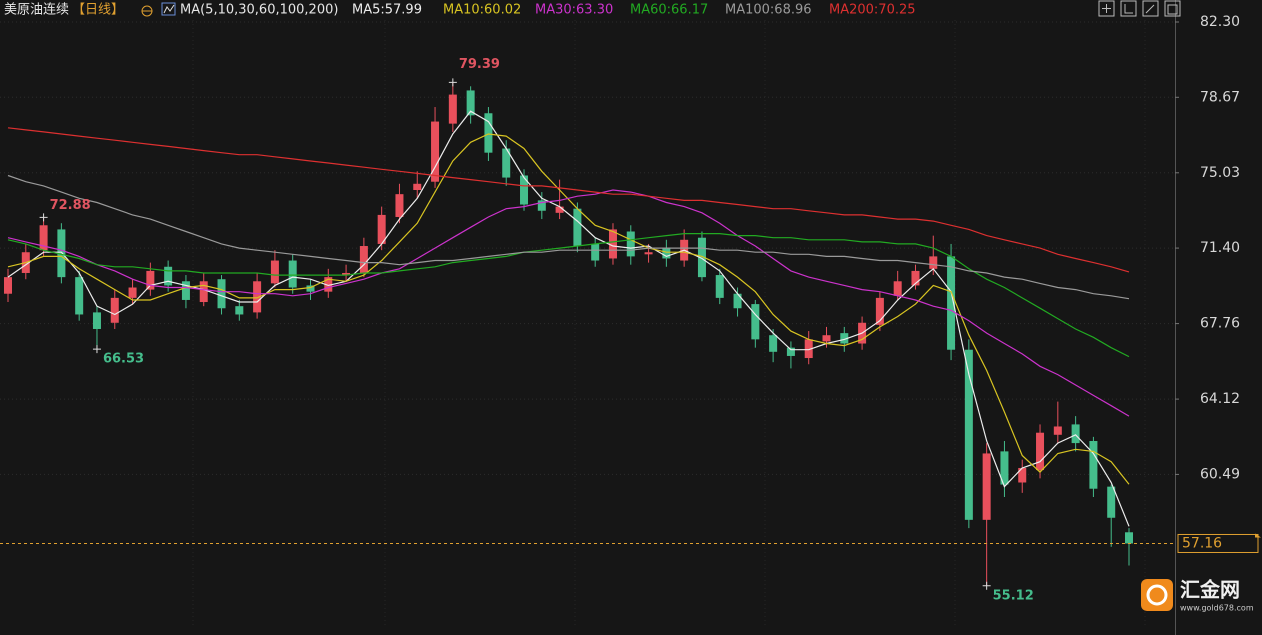  Describe the element at coordinates (98, 10) in the screenshot. I see `period: 【日线】` at that location.